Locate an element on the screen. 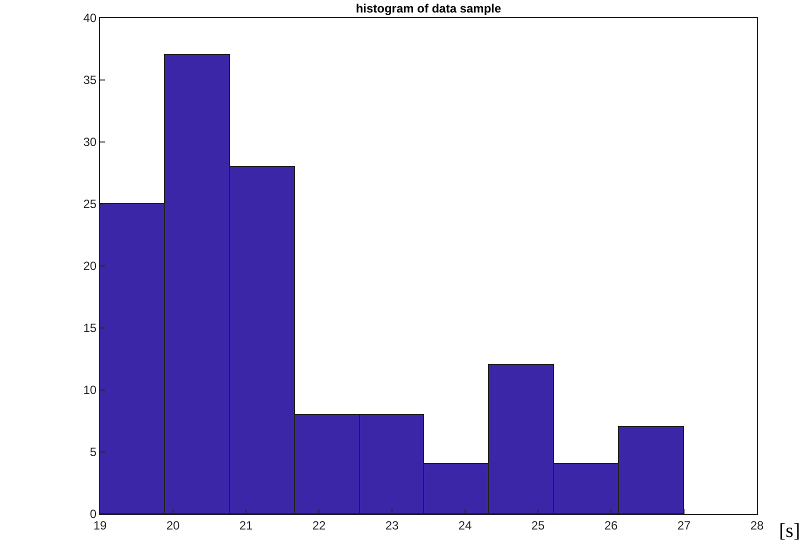  y-tick-label: 30 is located at coordinates (90, 142).